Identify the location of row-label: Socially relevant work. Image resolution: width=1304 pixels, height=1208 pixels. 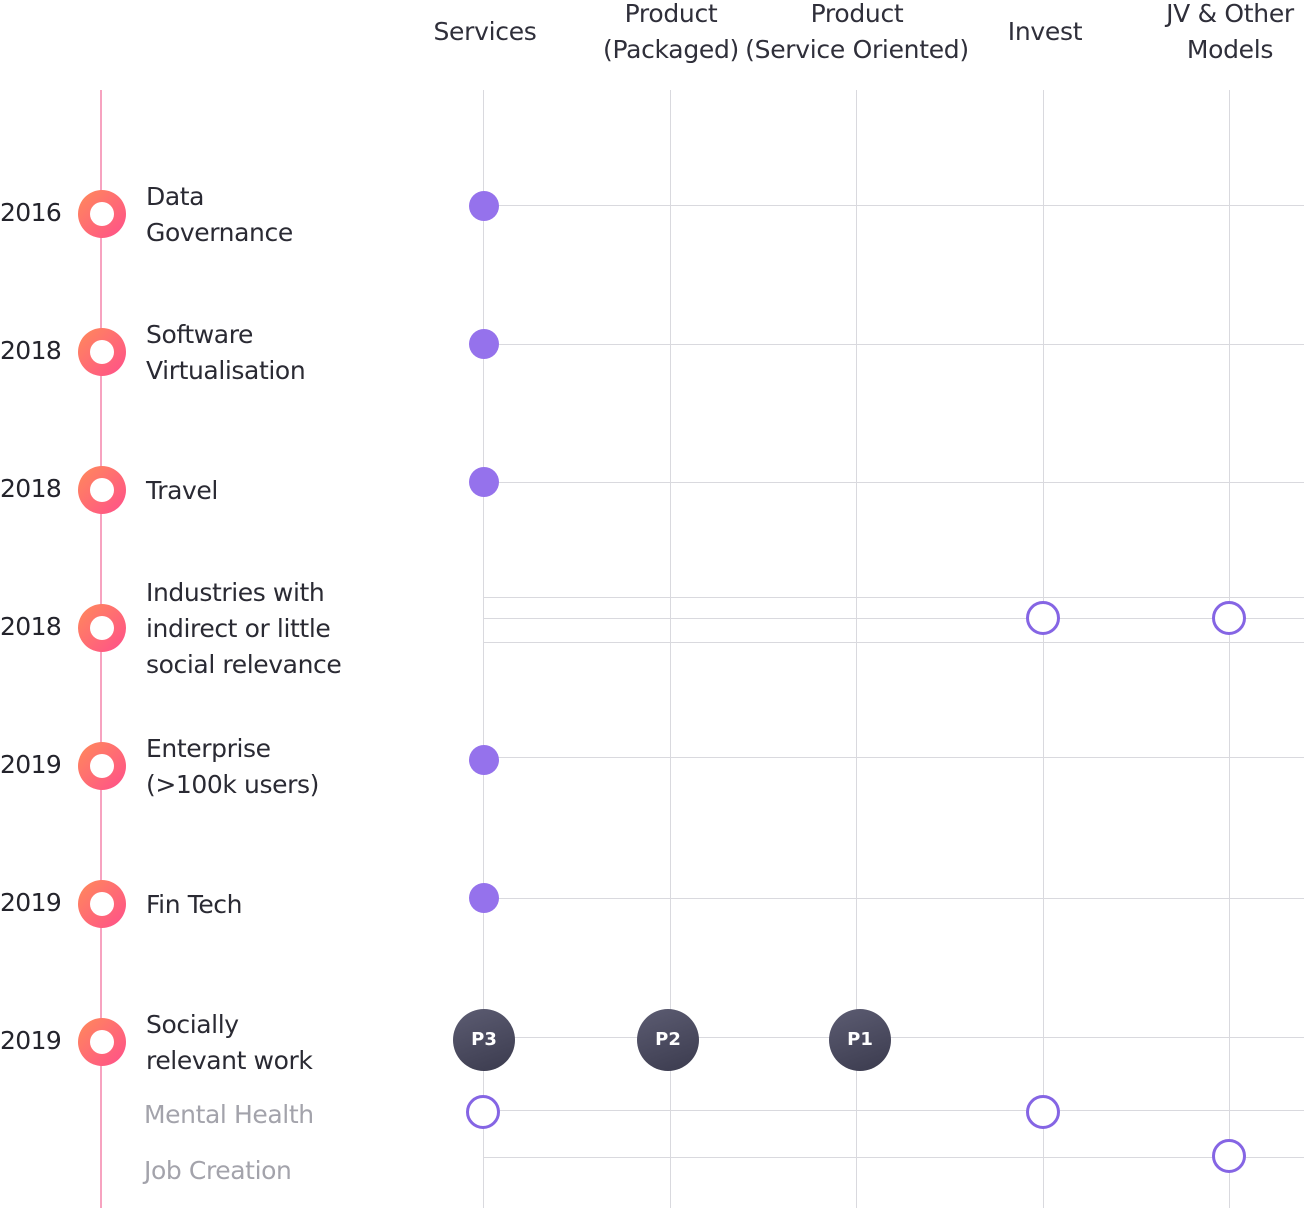
(229, 1042).